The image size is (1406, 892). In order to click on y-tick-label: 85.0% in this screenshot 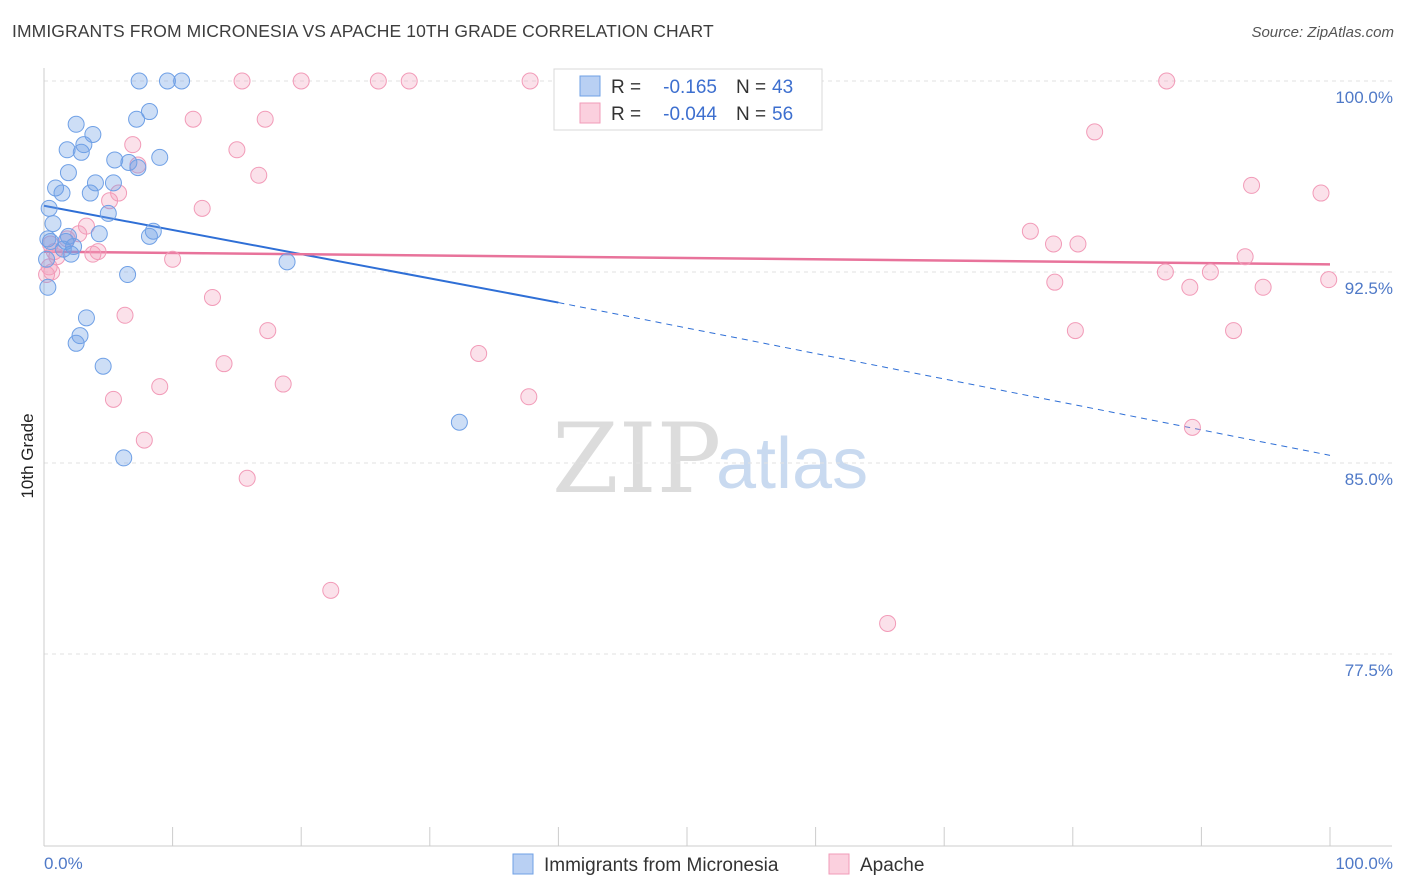, I will do `click(1369, 479)`.